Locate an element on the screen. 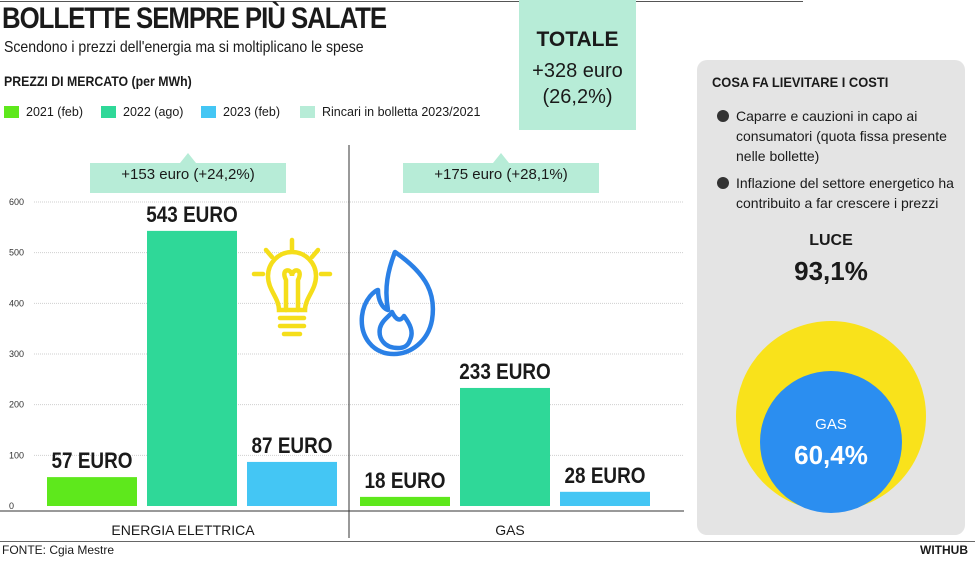 This screenshot has width=975, height=561. legend-swatch-2022 is located at coordinates (108, 112).